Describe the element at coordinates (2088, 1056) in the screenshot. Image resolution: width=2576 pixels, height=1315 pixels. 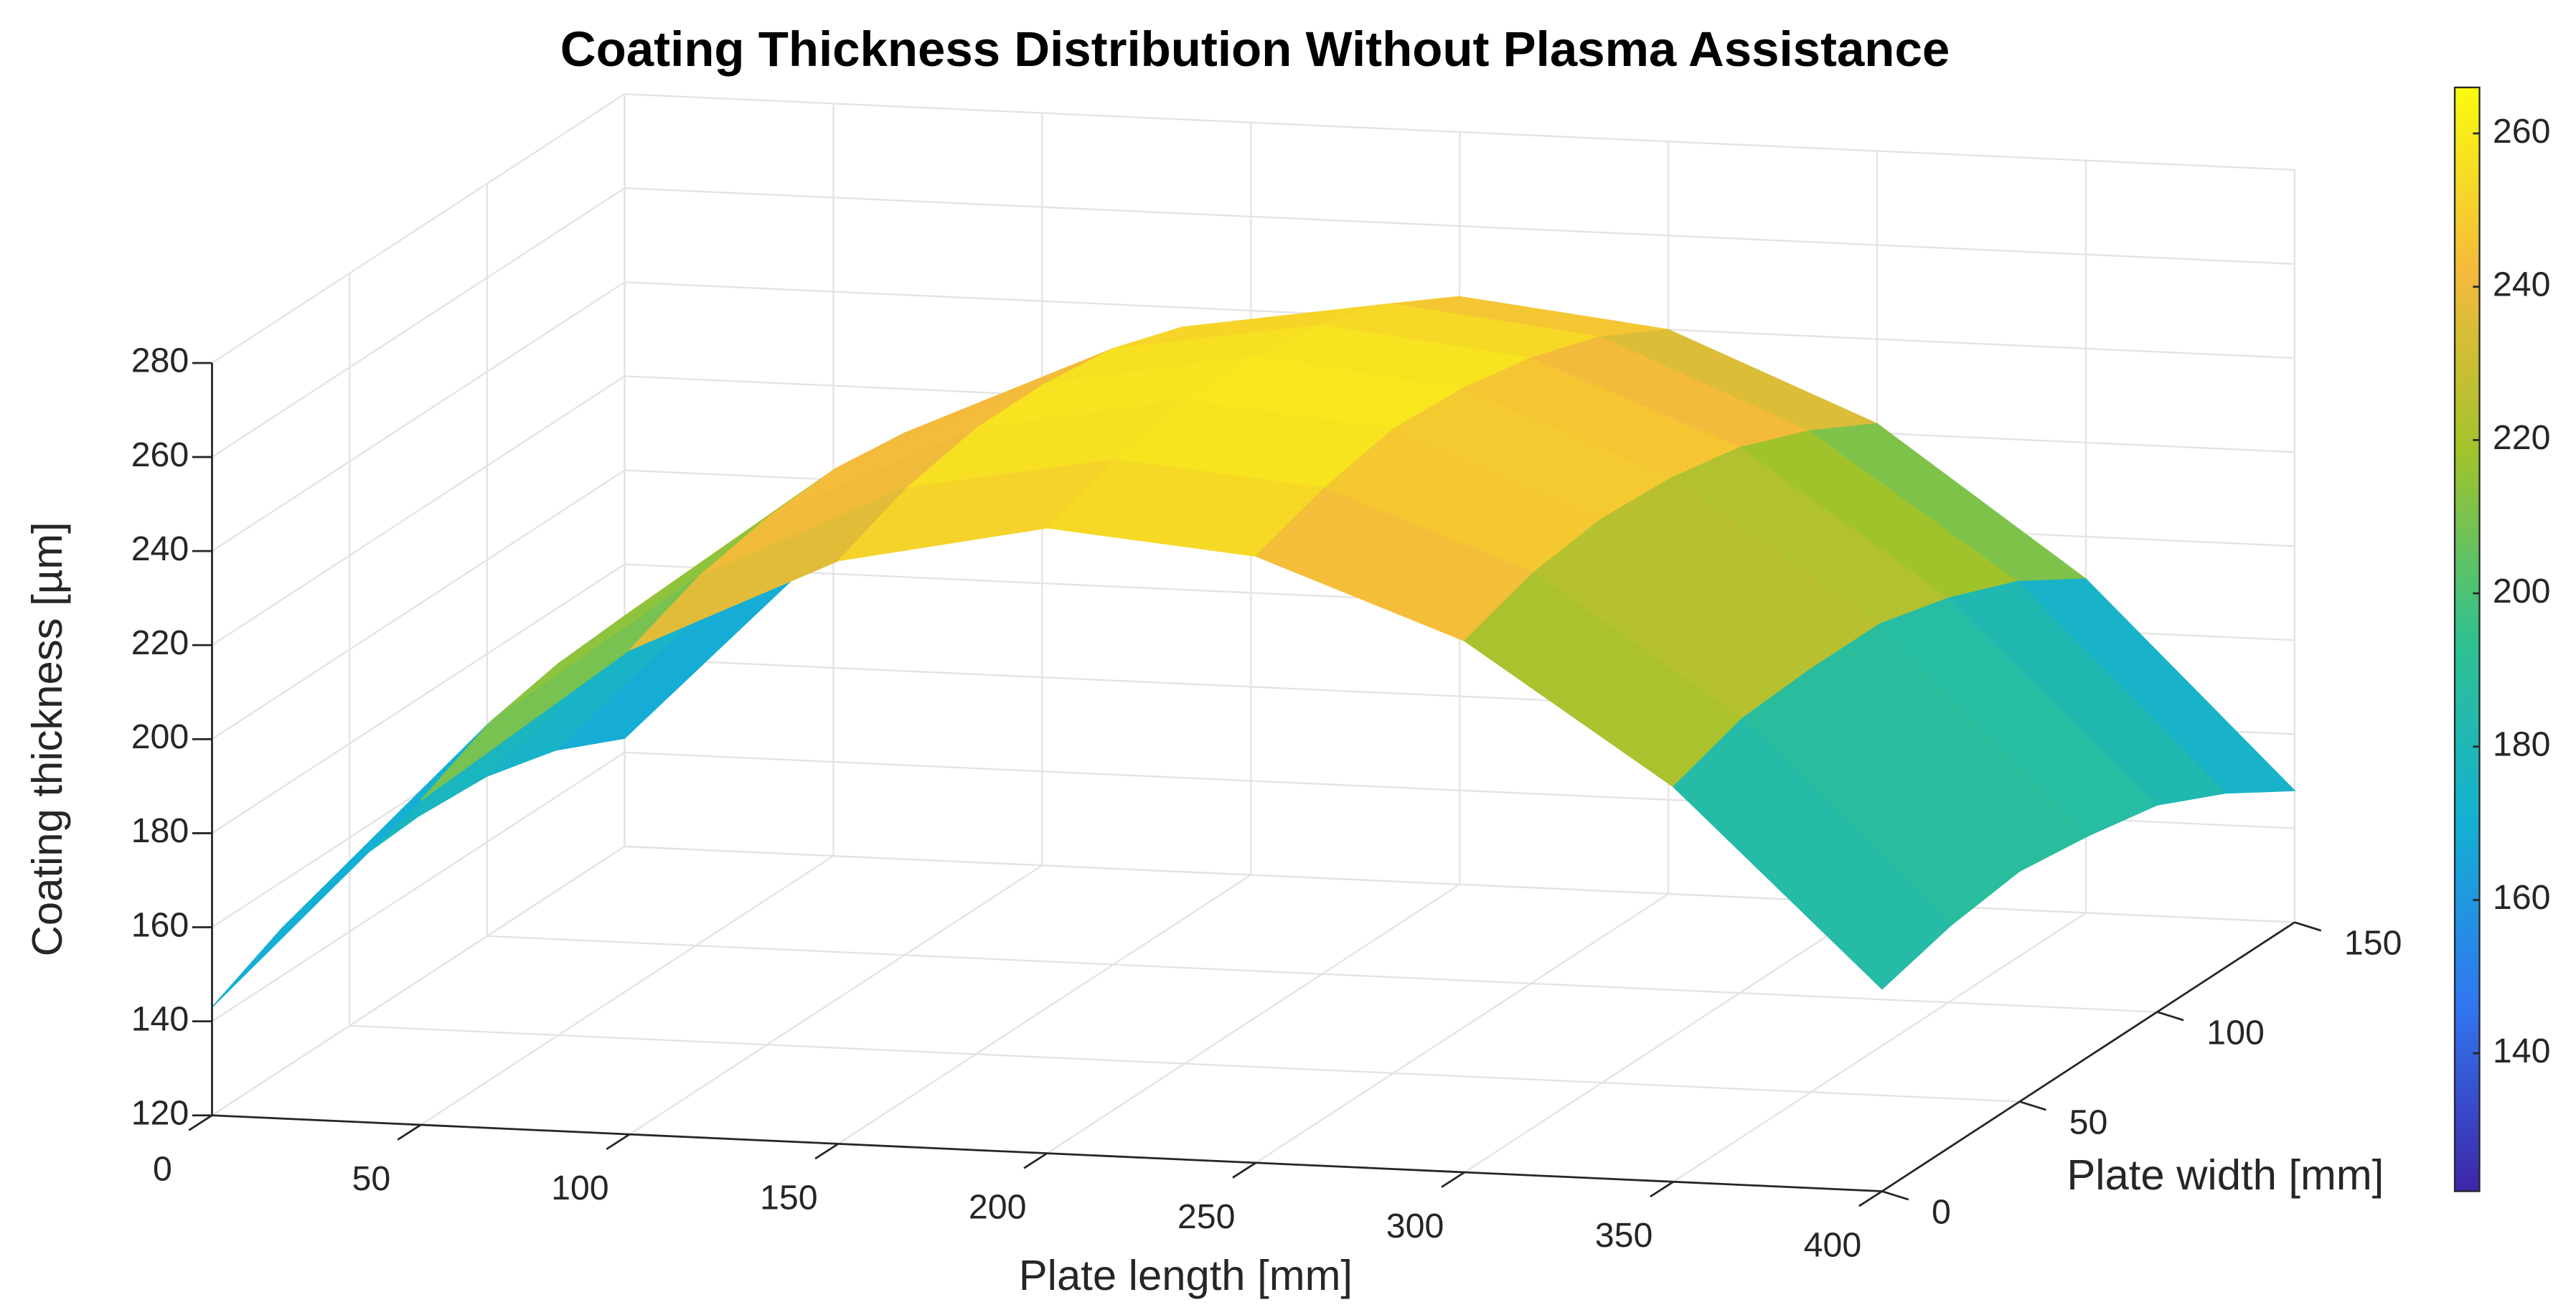
I see `y-axis` at that location.